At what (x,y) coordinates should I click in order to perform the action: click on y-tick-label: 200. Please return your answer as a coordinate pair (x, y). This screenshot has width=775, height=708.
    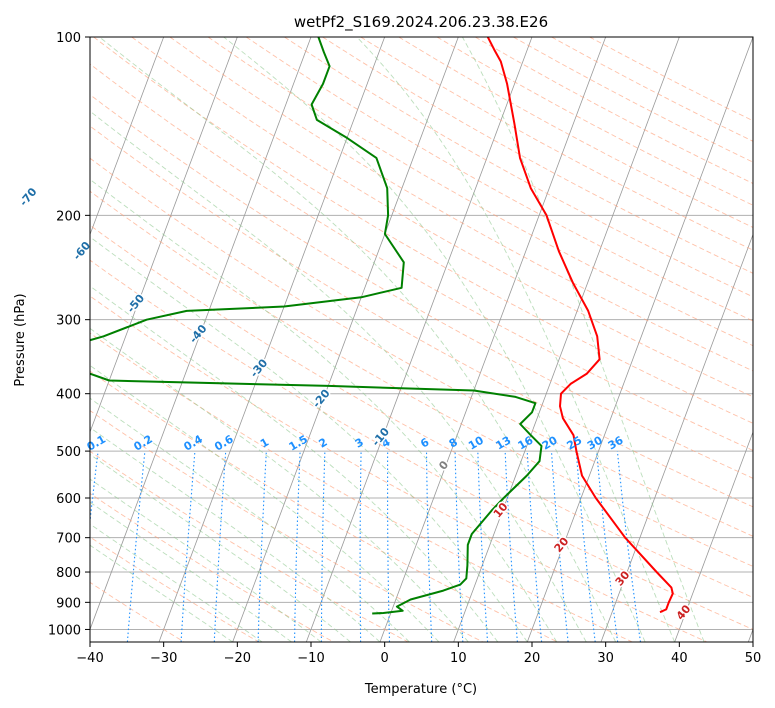
    Looking at the image, I should click on (68, 216).